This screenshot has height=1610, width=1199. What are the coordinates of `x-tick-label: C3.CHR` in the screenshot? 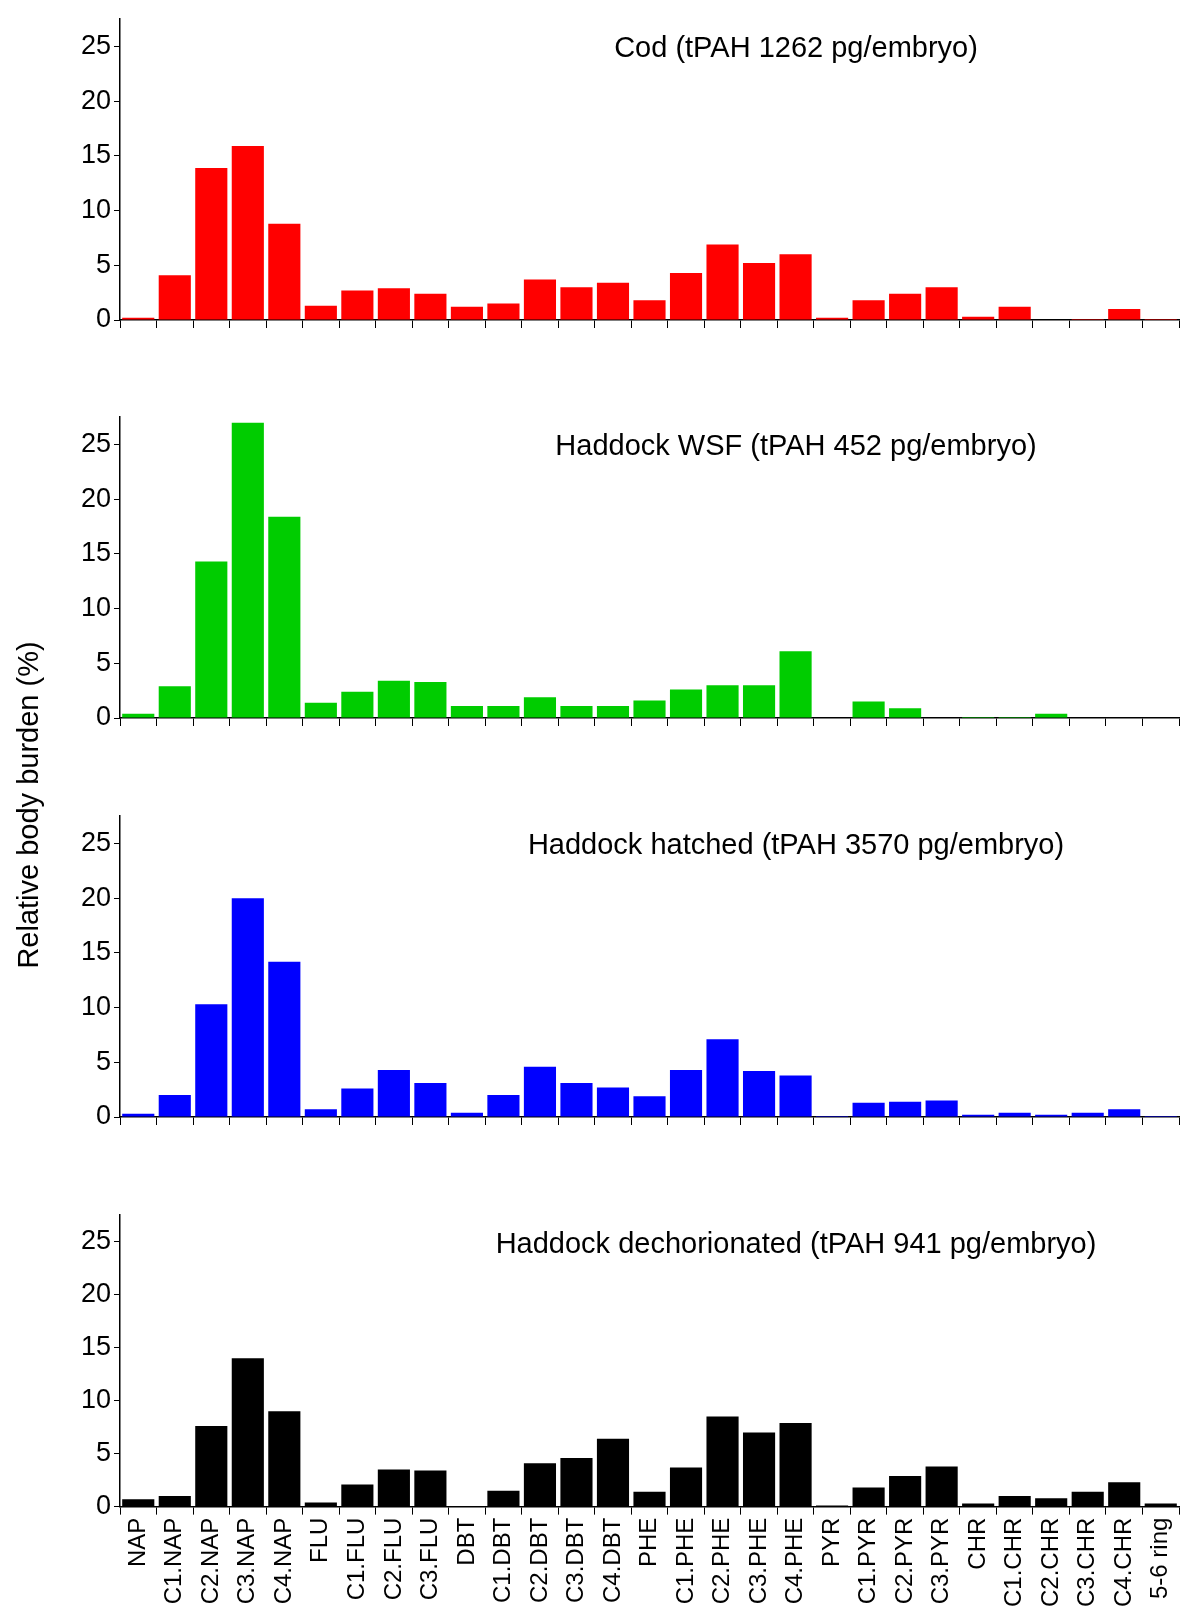 It's located at (1086, 1562).